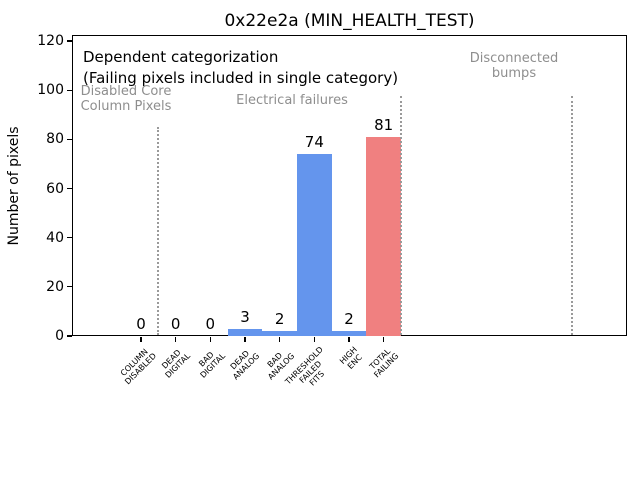  Describe the element at coordinates (176, 363) in the screenshot. I see `x-tick-label: DEAD DIGITAL` at that location.